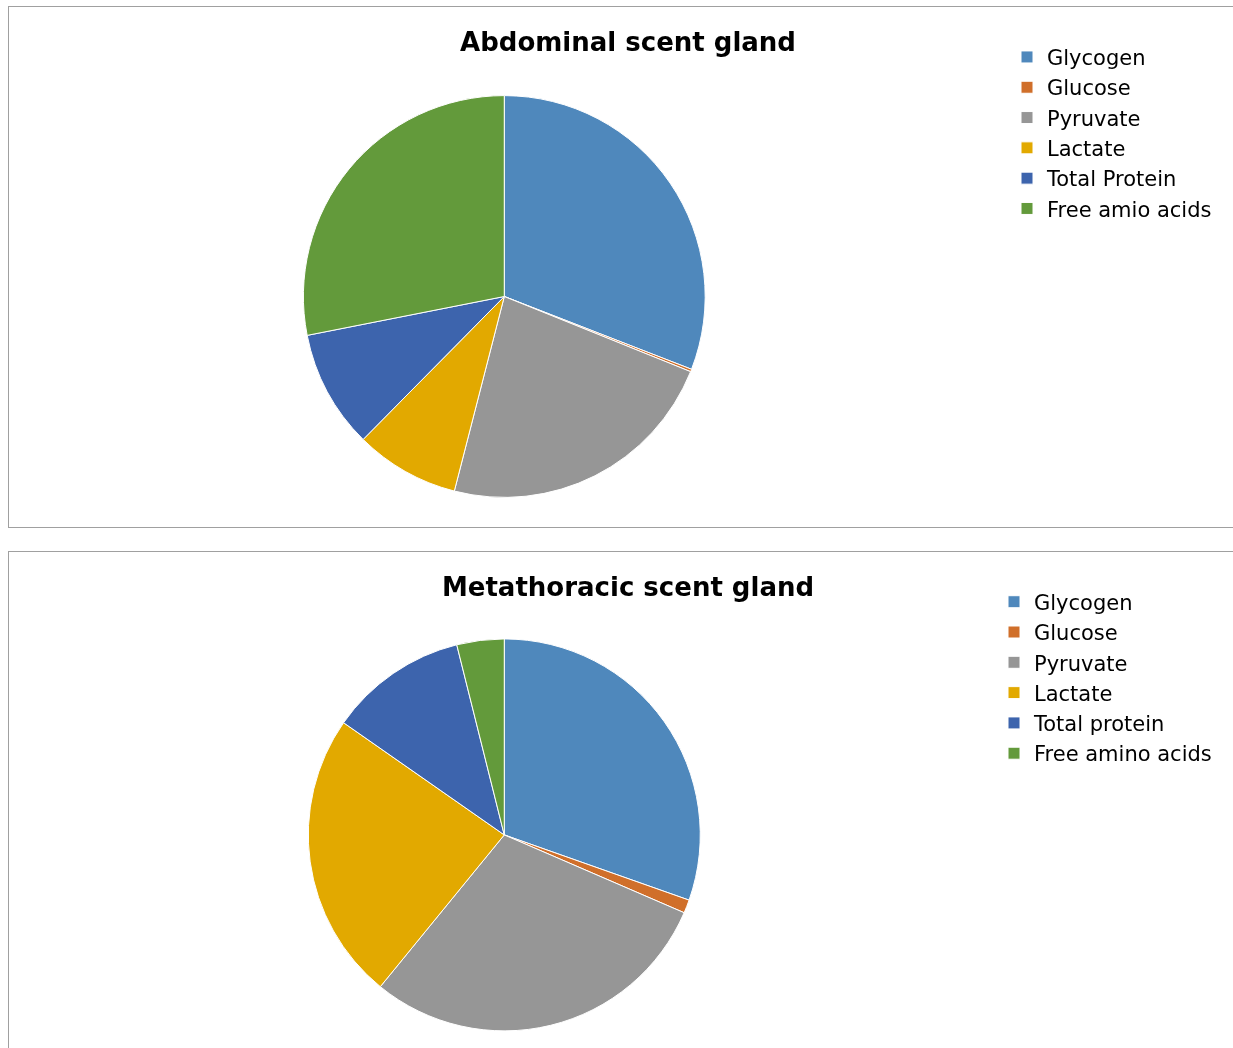 Image resolution: width=1233 pixels, height=1048 pixels. What do you see at coordinates (1123, 754) in the screenshot?
I see `legend-label: Free amino acids` at bounding box center [1123, 754].